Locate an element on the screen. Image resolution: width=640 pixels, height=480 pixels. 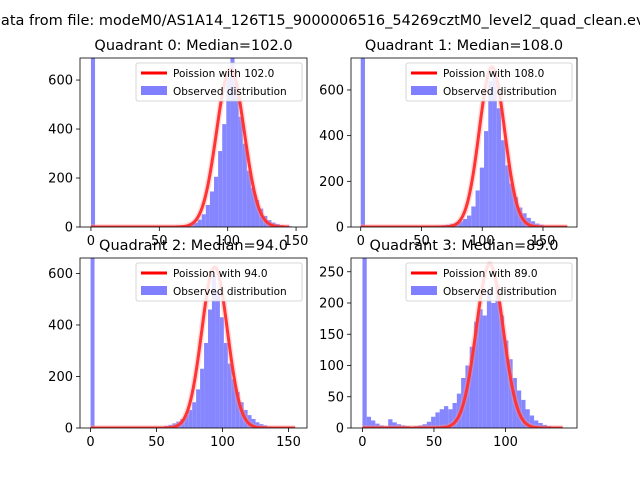
subplot-title: Quadrant 1: Median=108.0 is located at coordinates (464, 46).